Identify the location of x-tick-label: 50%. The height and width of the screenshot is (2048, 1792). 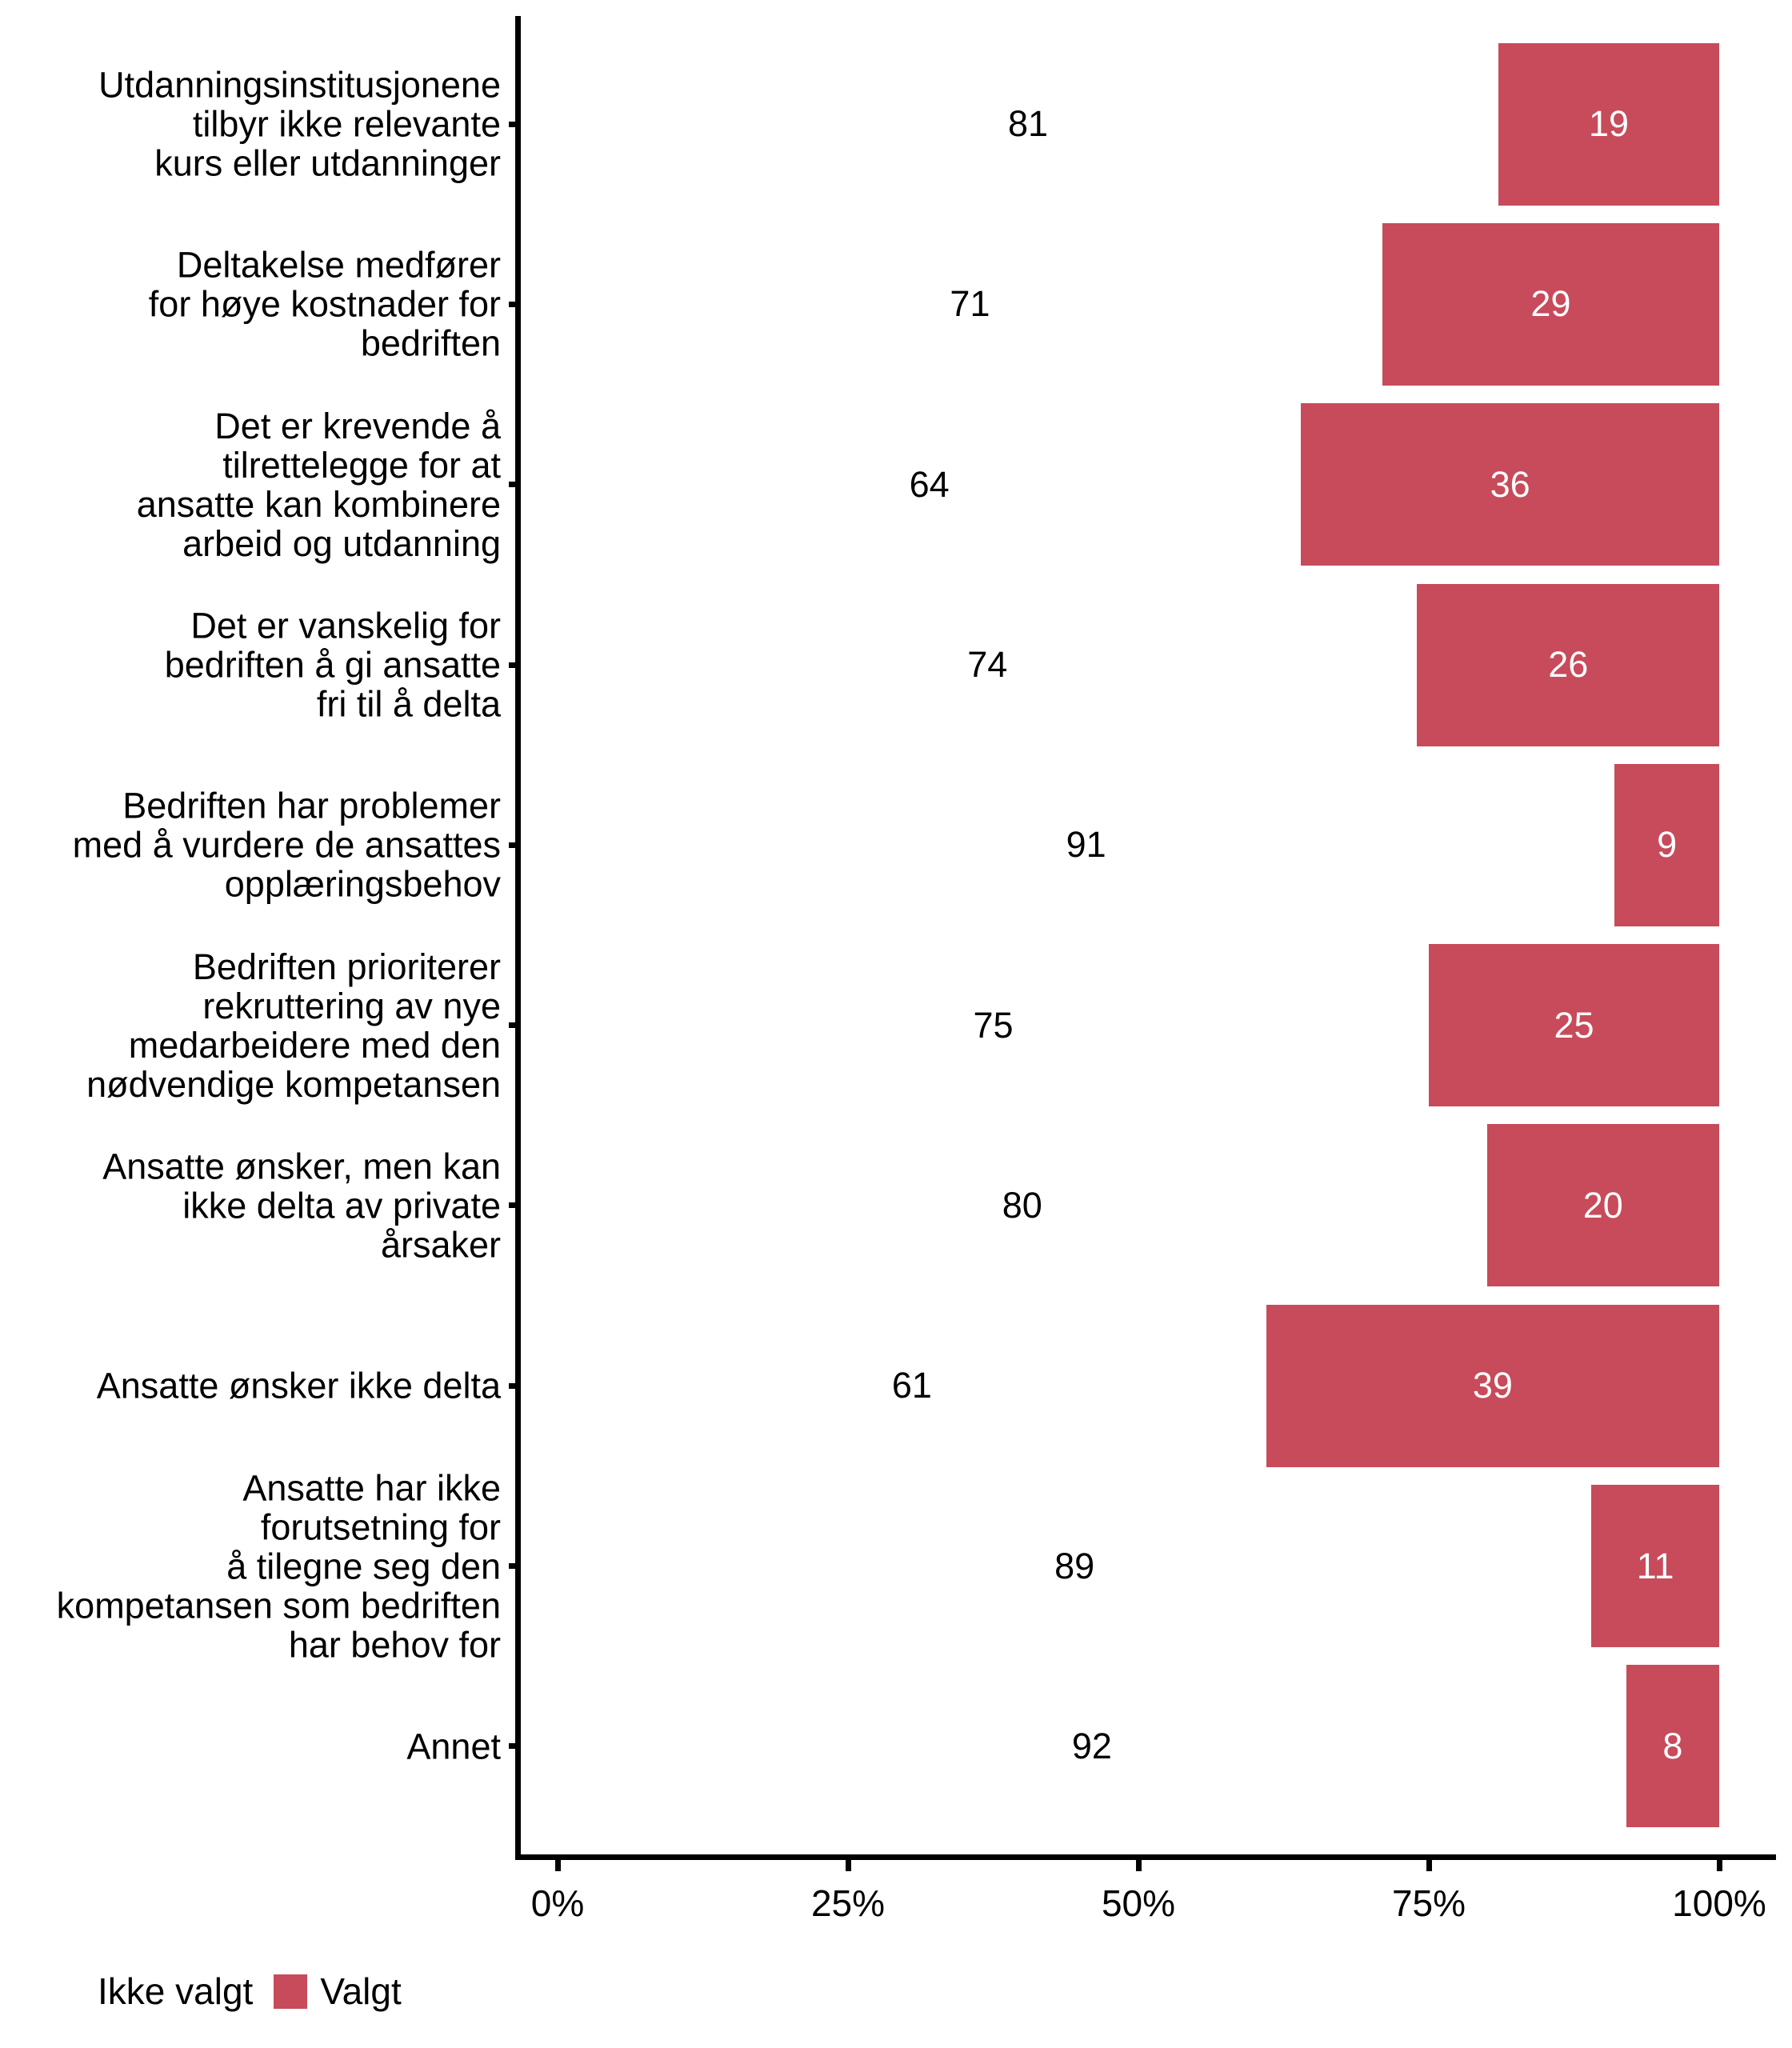
(1138, 1903).